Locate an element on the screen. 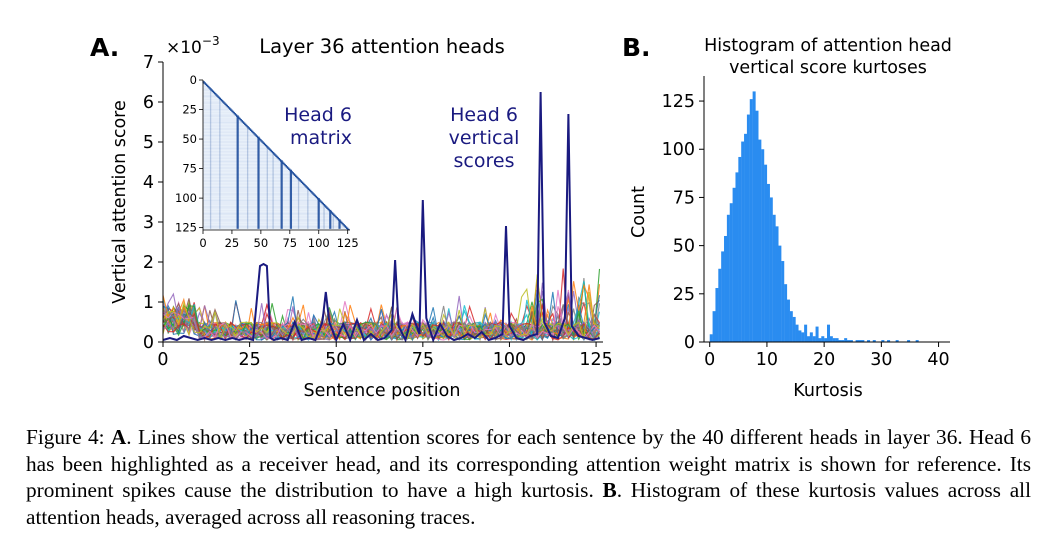  caption-a-marker: A is located at coordinates (118, 437).